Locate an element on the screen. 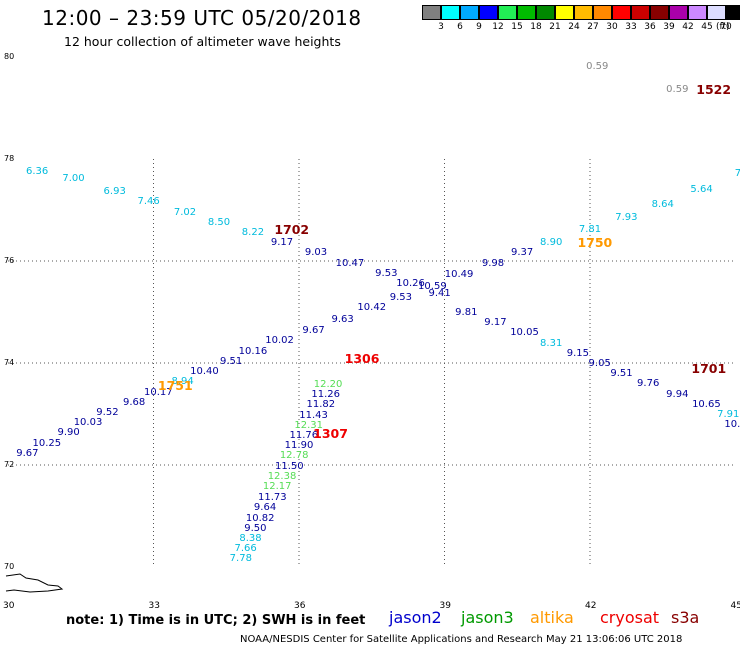  legend-label: 24 is located at coordinates (574, 27).